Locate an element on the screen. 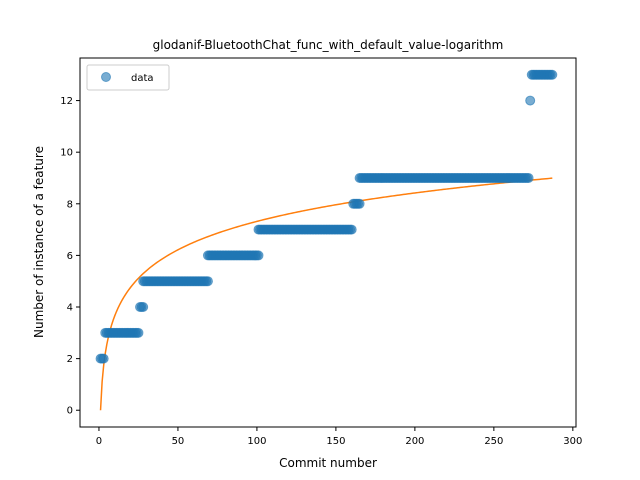  x-tick-label: 200 is located at coordinates (414, 441).